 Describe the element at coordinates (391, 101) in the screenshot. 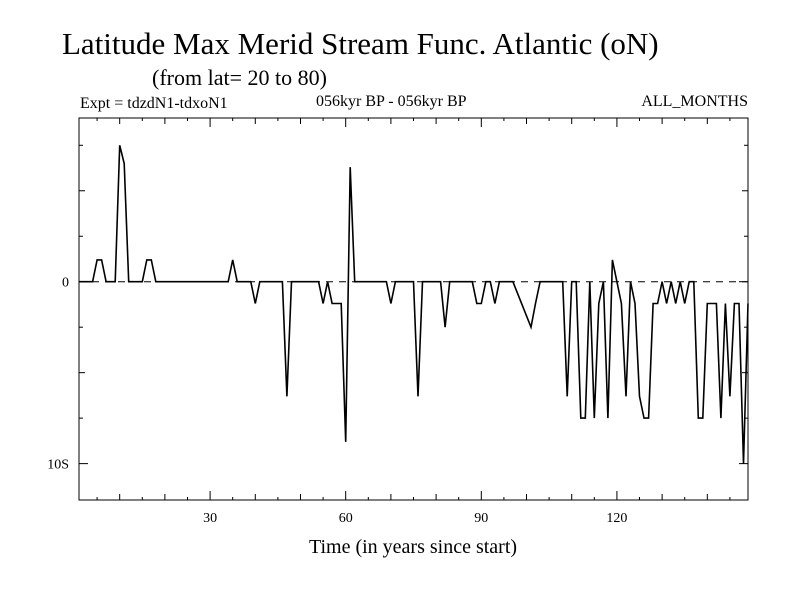

I see `period-label: 056kyr BP - 056kyr BP` at that location.